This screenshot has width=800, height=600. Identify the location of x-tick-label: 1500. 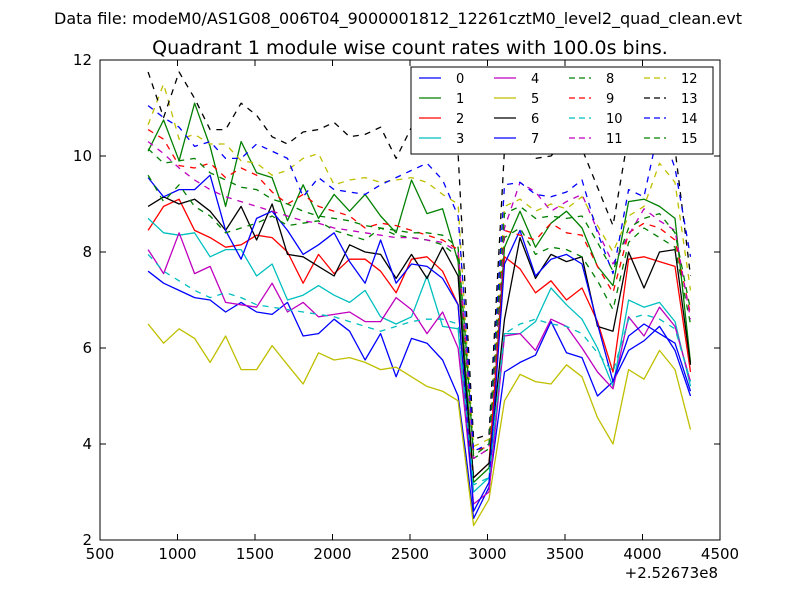
(255, 554).